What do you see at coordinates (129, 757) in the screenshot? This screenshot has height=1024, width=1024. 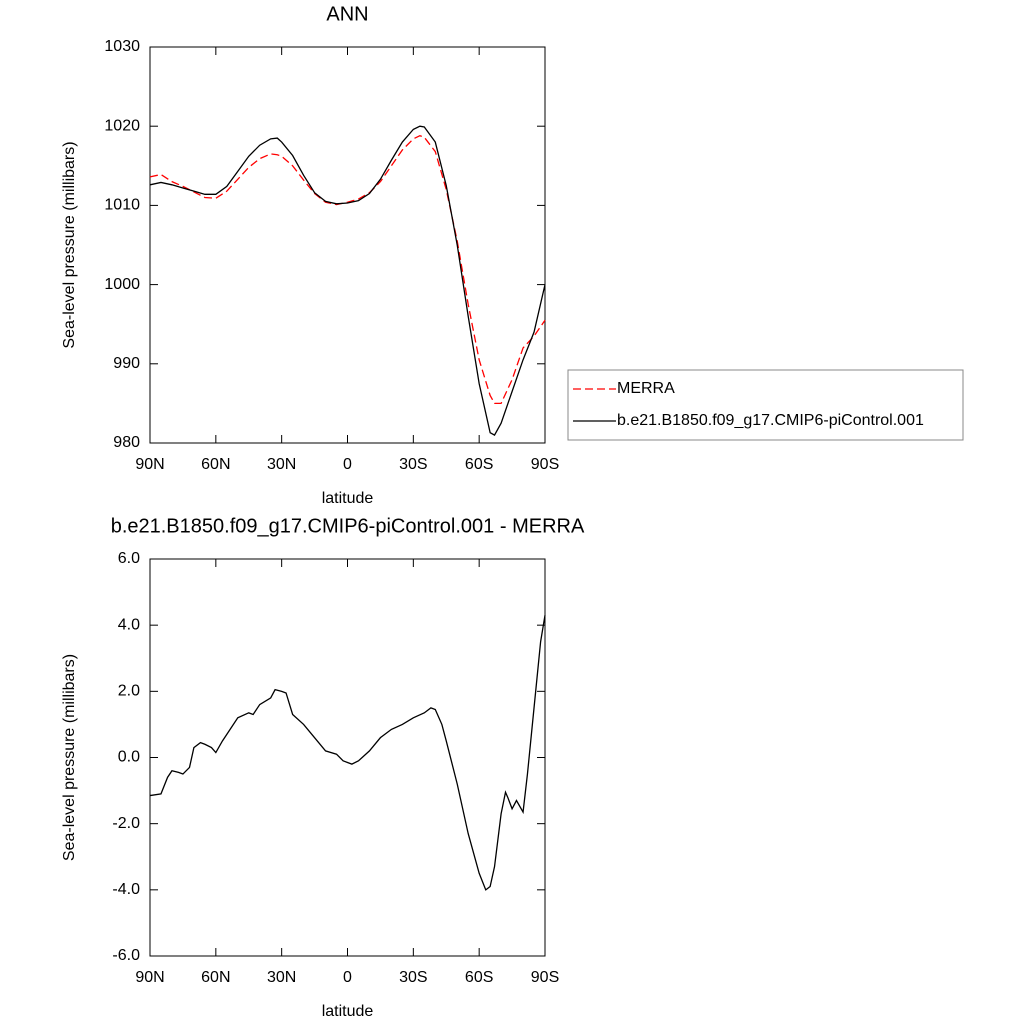 I see `y-tick-label: 0.0` at bounding box center [129, 757].